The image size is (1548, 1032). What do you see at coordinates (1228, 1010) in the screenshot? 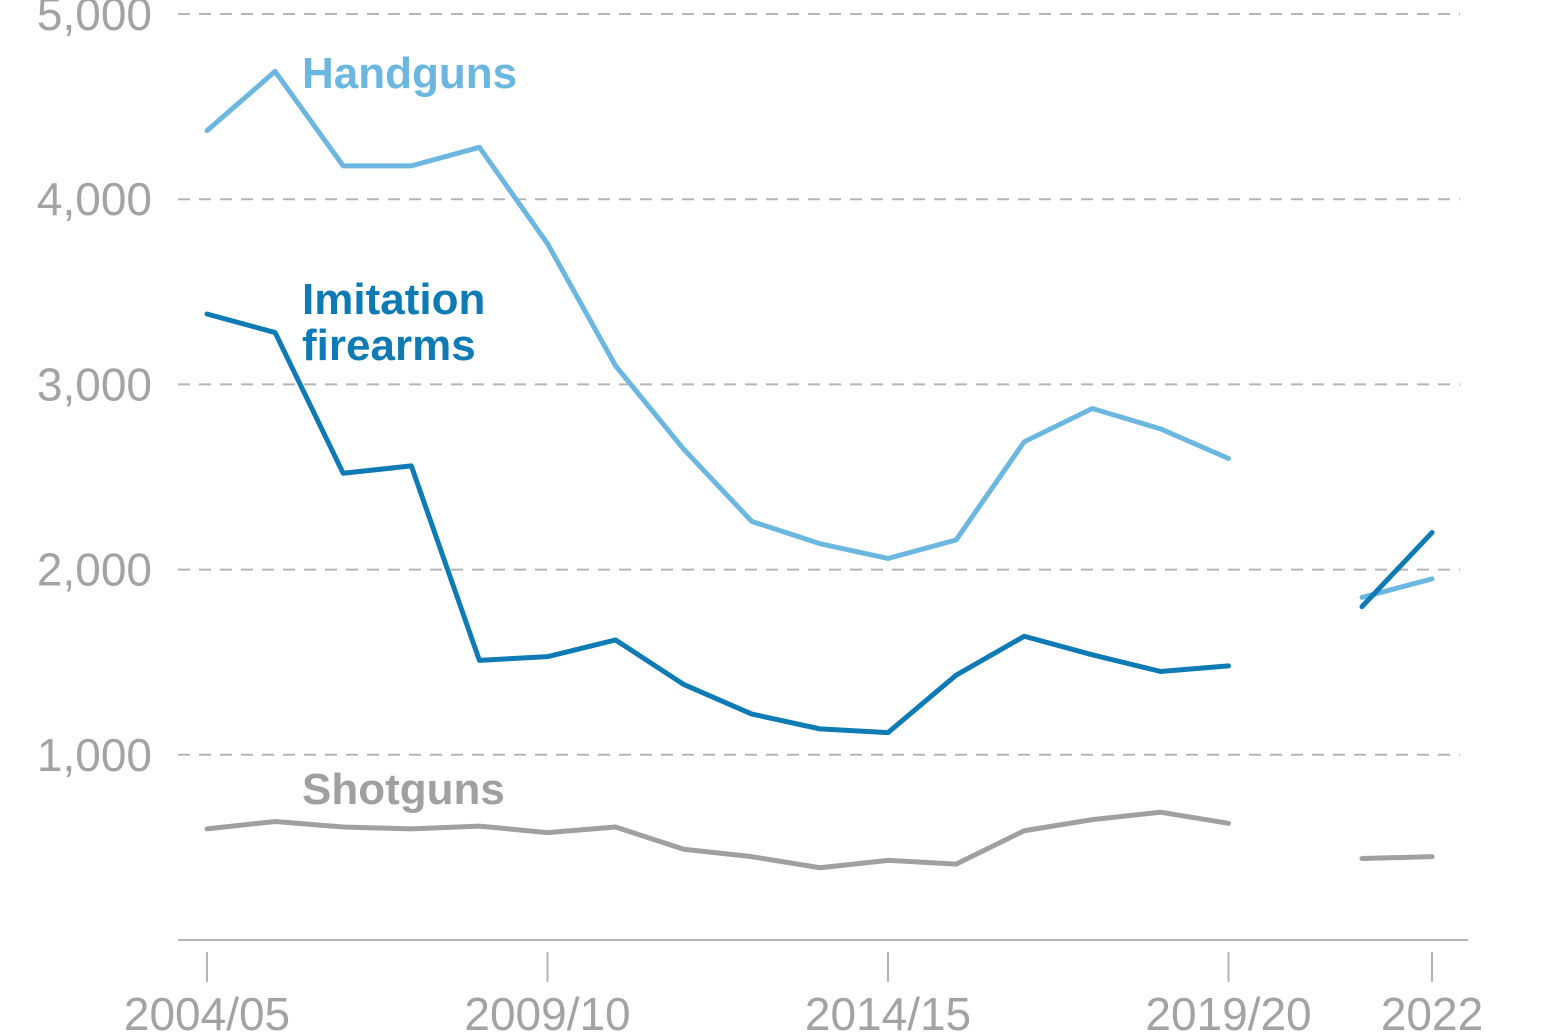
I see `x-tick-label: 2019/20` at bounding box center [1228, 1010].